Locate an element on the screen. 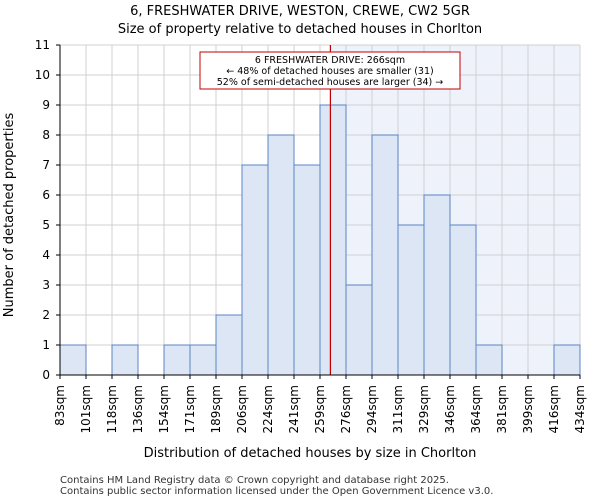  x-tick-label-11: 276sqm is located at coordinates (346, 409).